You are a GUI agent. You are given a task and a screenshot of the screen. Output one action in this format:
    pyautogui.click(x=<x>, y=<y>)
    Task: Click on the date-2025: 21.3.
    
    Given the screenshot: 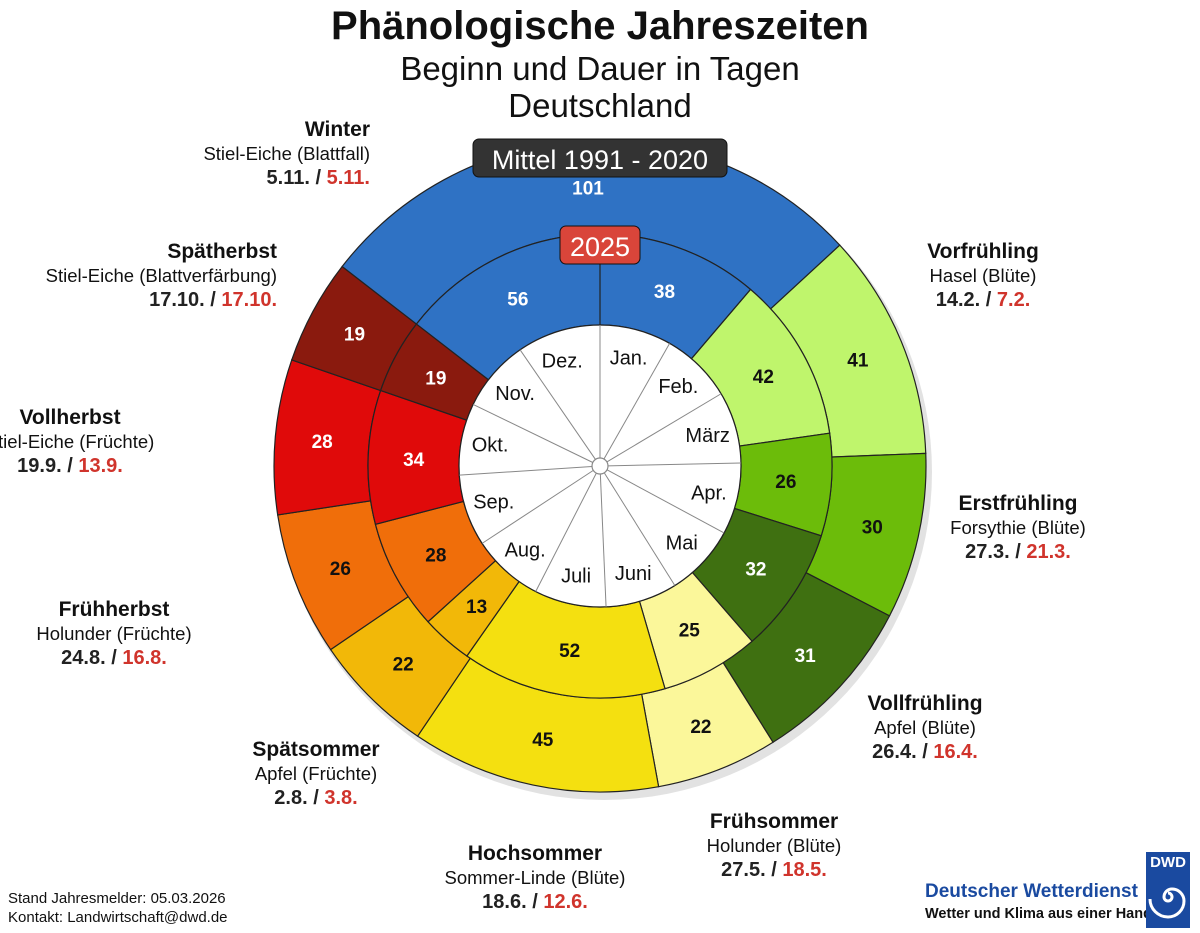 What is the action you would take?
    pyautogui.click(x=1048, y=552)
    